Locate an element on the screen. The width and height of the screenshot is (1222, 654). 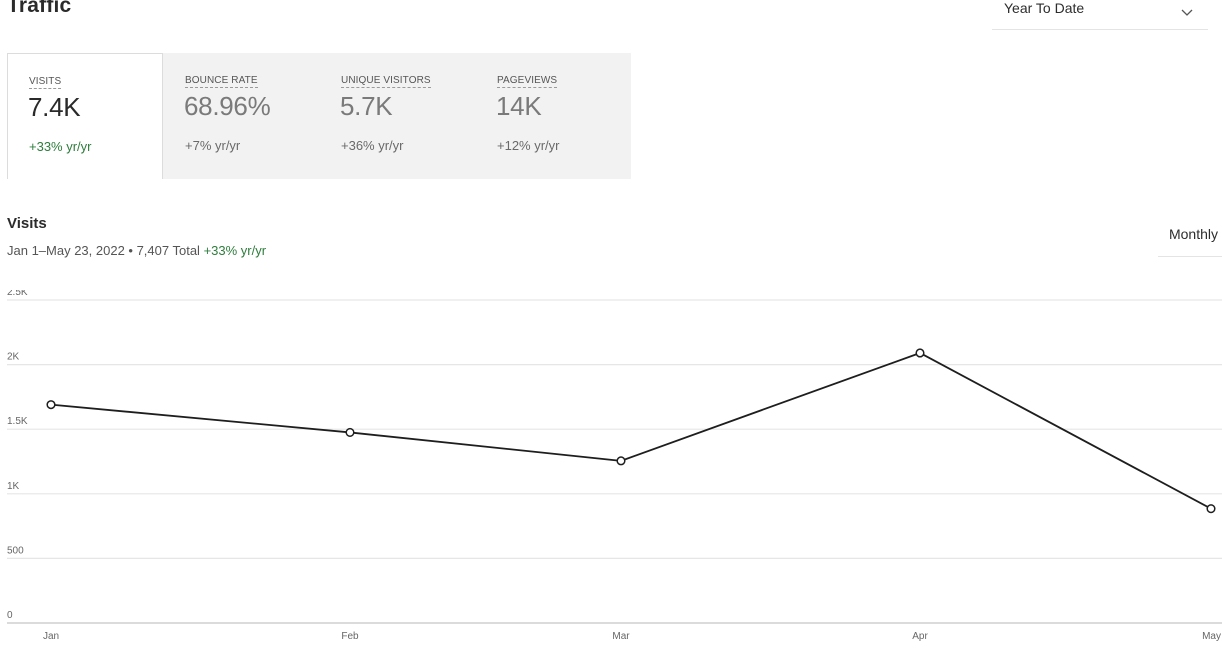
chart-subtitle-text: Jan 1–May 23, 2022 • 7,407 Total is located at coordinates (103, 250).